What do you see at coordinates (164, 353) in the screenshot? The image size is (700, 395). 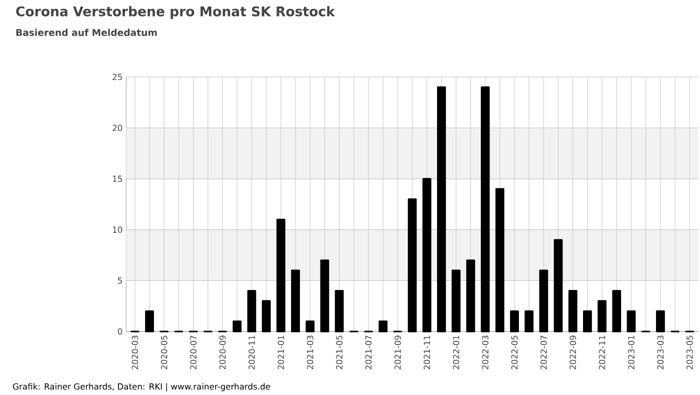 I see `x-tick-label: 2020-05` at bounding box center [164, 353].